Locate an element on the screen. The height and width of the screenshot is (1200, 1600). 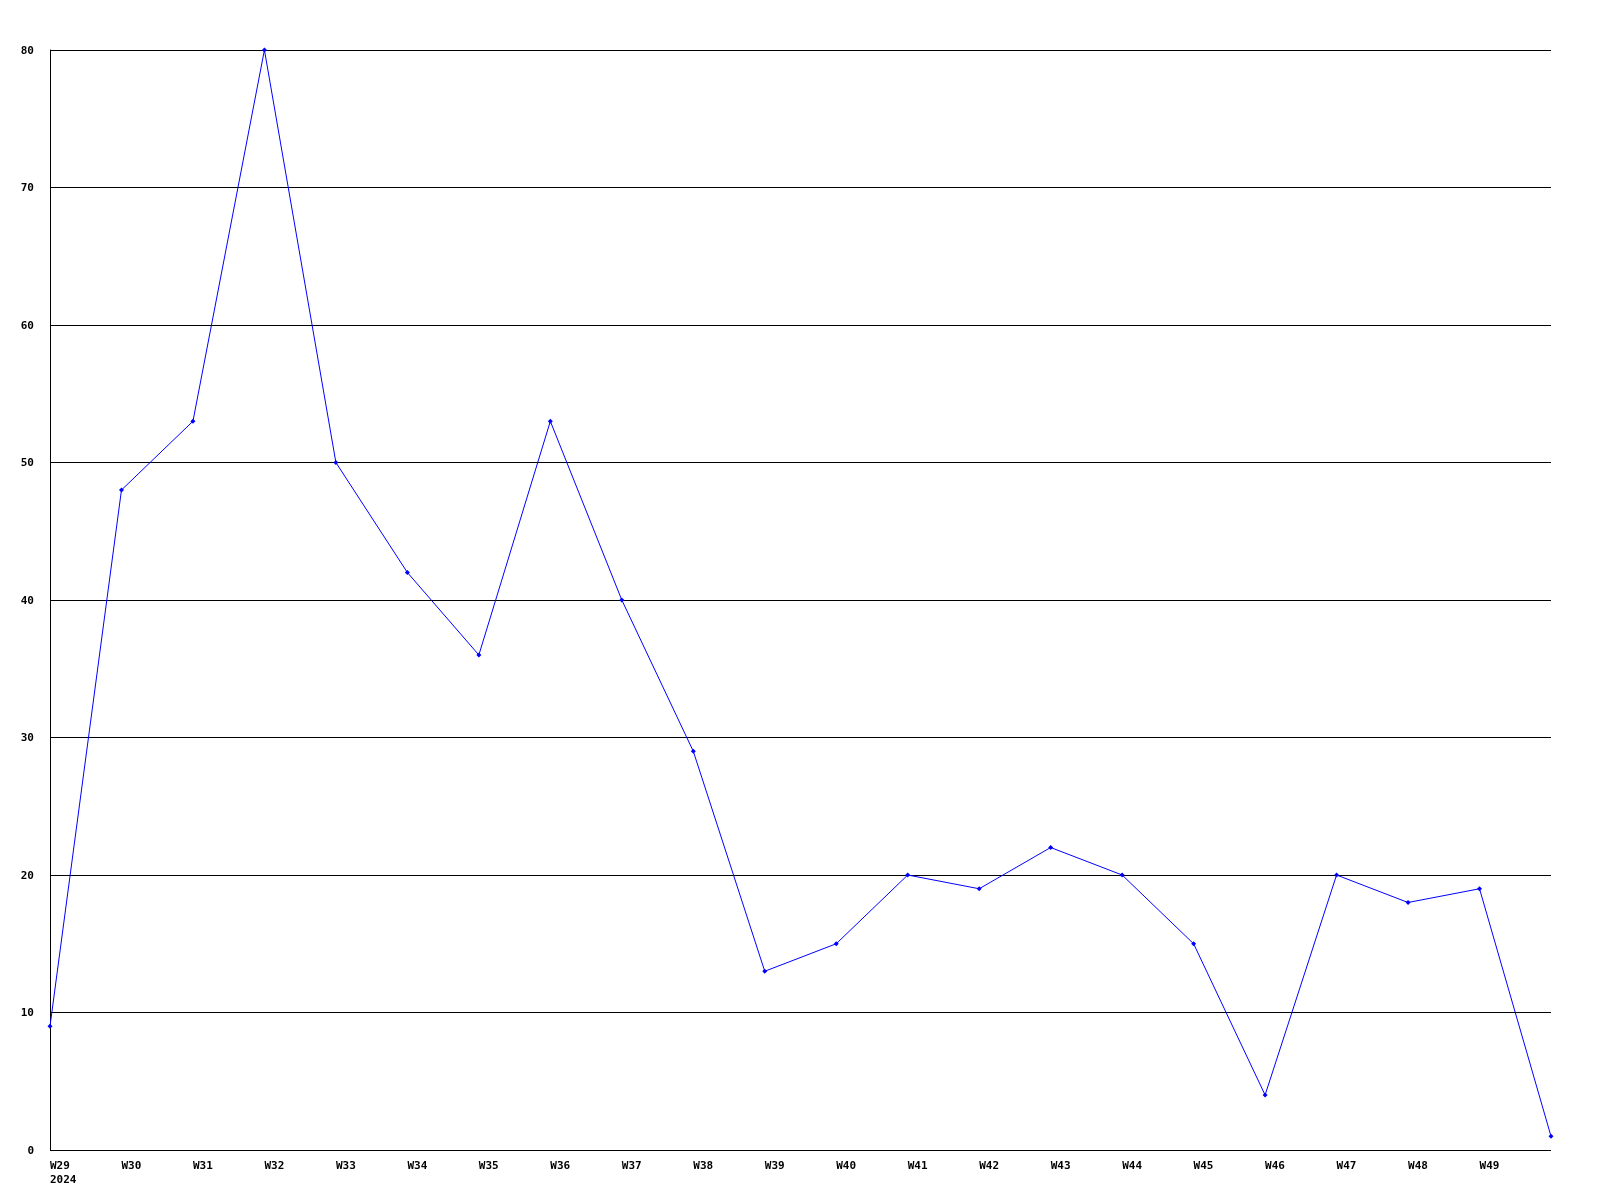
x-tick-label: W35 is located at coordinates (488, 1165).